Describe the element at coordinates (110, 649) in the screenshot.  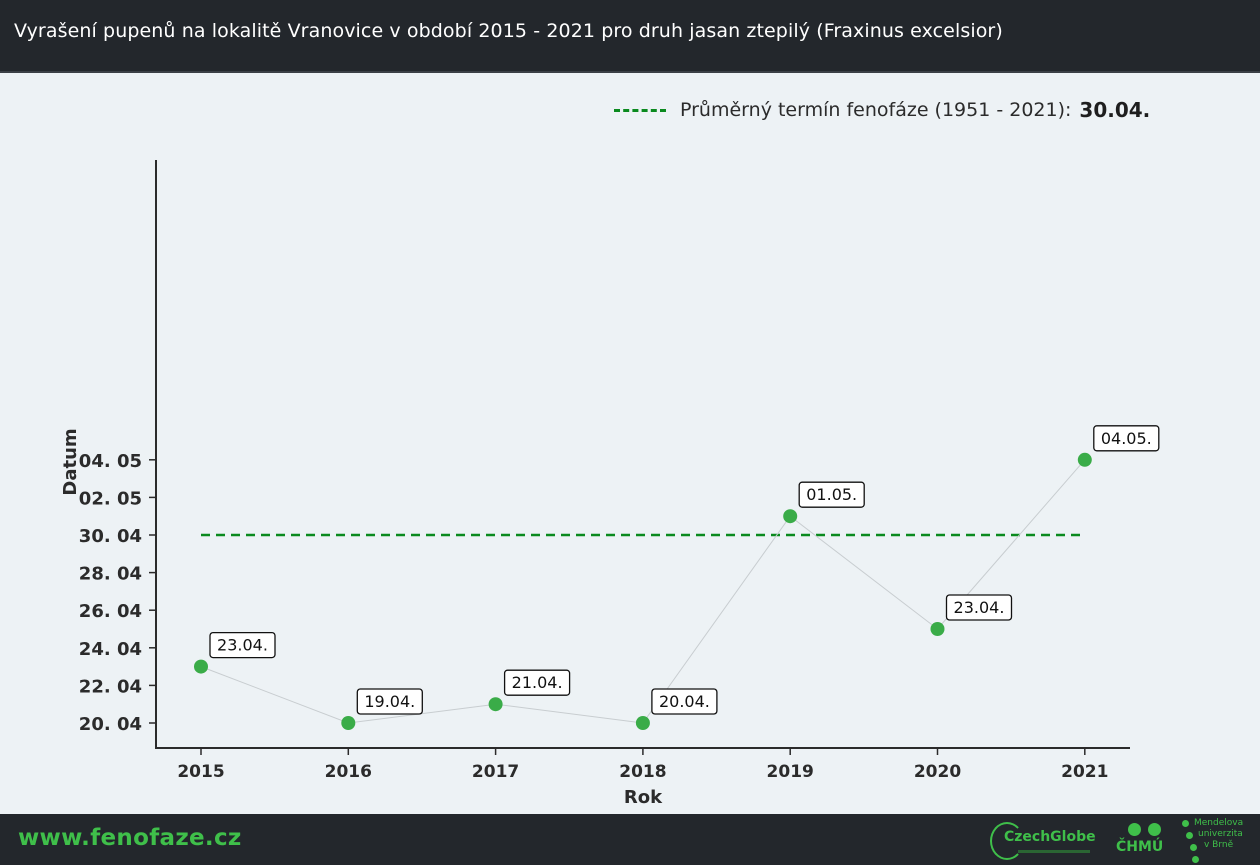
I see `y-tick-label: 24. 04` at that location.